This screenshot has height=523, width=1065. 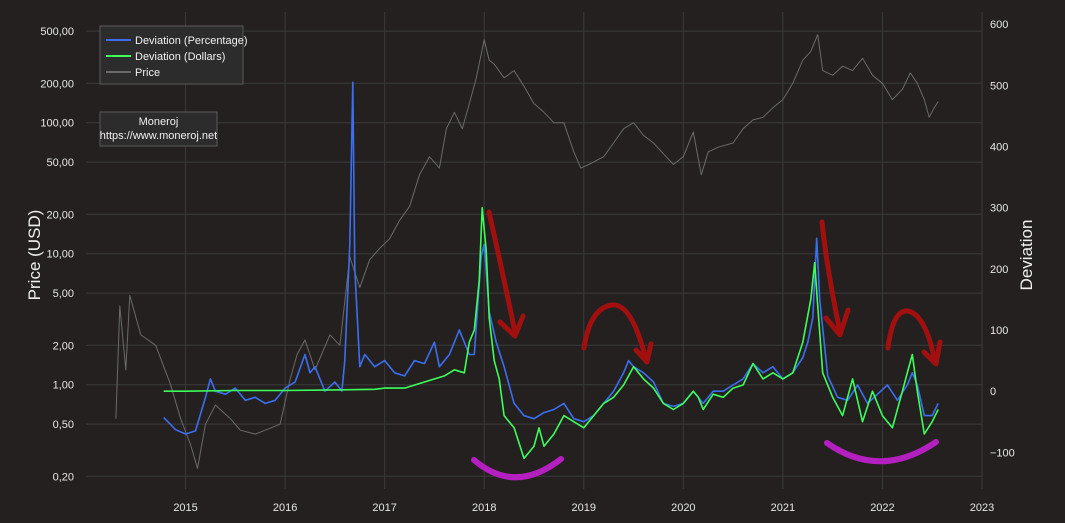 What do you see at coordinates (185, 508) in the screenshot?
I see `x-tick-label: 2015` at bounding box center [185, 508].